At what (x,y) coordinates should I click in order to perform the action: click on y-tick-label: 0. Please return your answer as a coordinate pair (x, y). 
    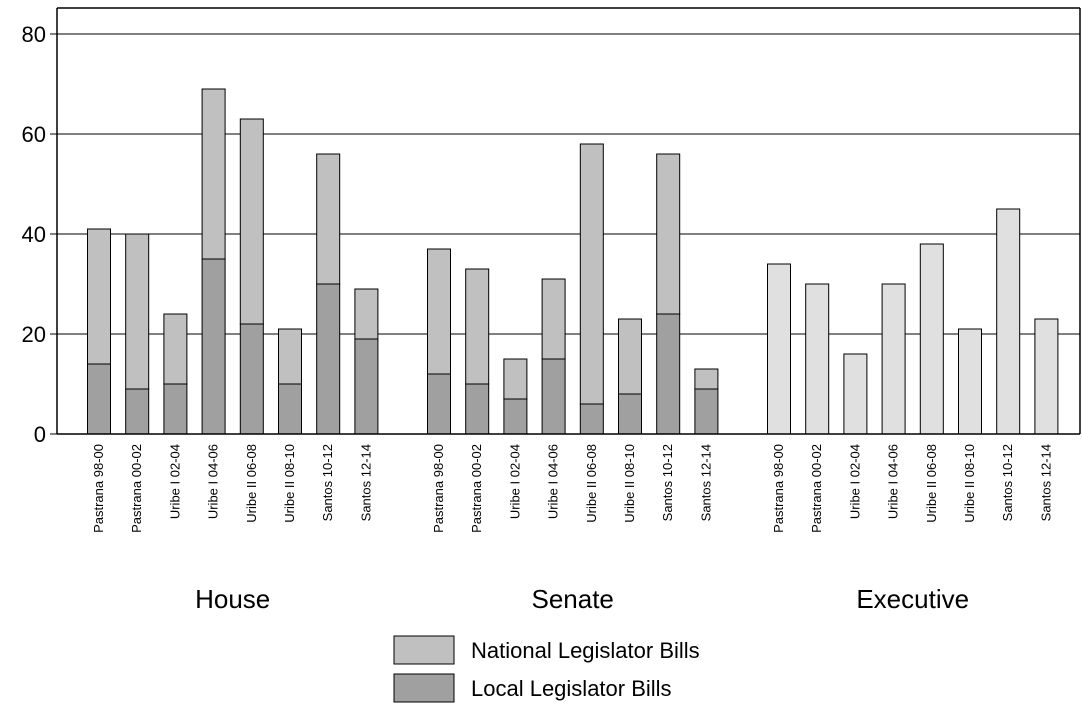
    Looking at the image, I should click on (40, 434).